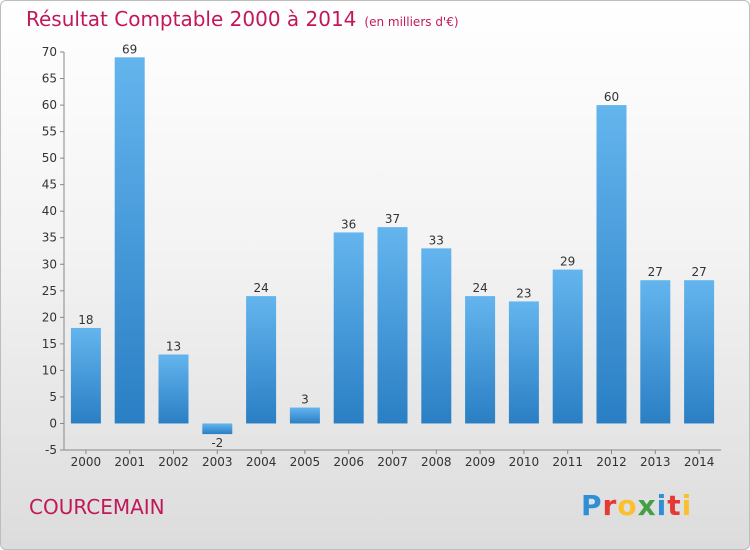 The height and width of the screenshot is (550, 750). Describe the element at coordinates (85, 320) in the screenshot. I see `data-label-2000: 18` at that location.